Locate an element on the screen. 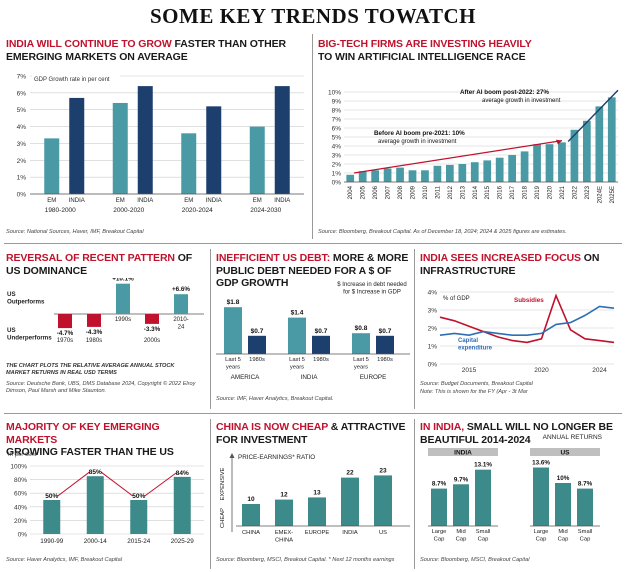  y-tick-label: 1% is located at coordinates (433, 347).